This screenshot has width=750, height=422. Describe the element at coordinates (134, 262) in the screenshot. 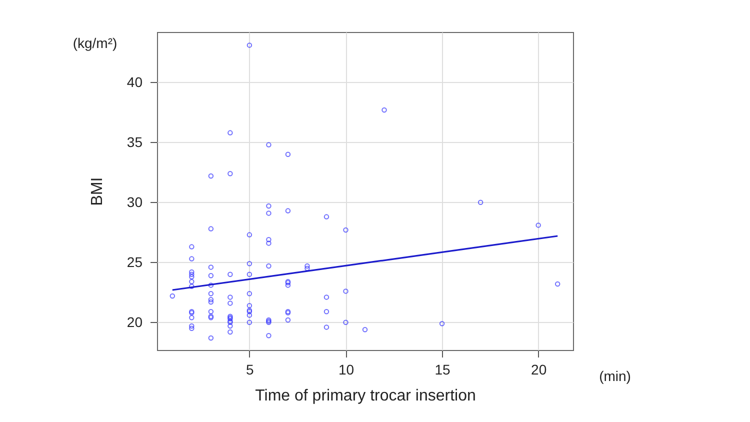

I see `y-tick-label: 25` at that location.